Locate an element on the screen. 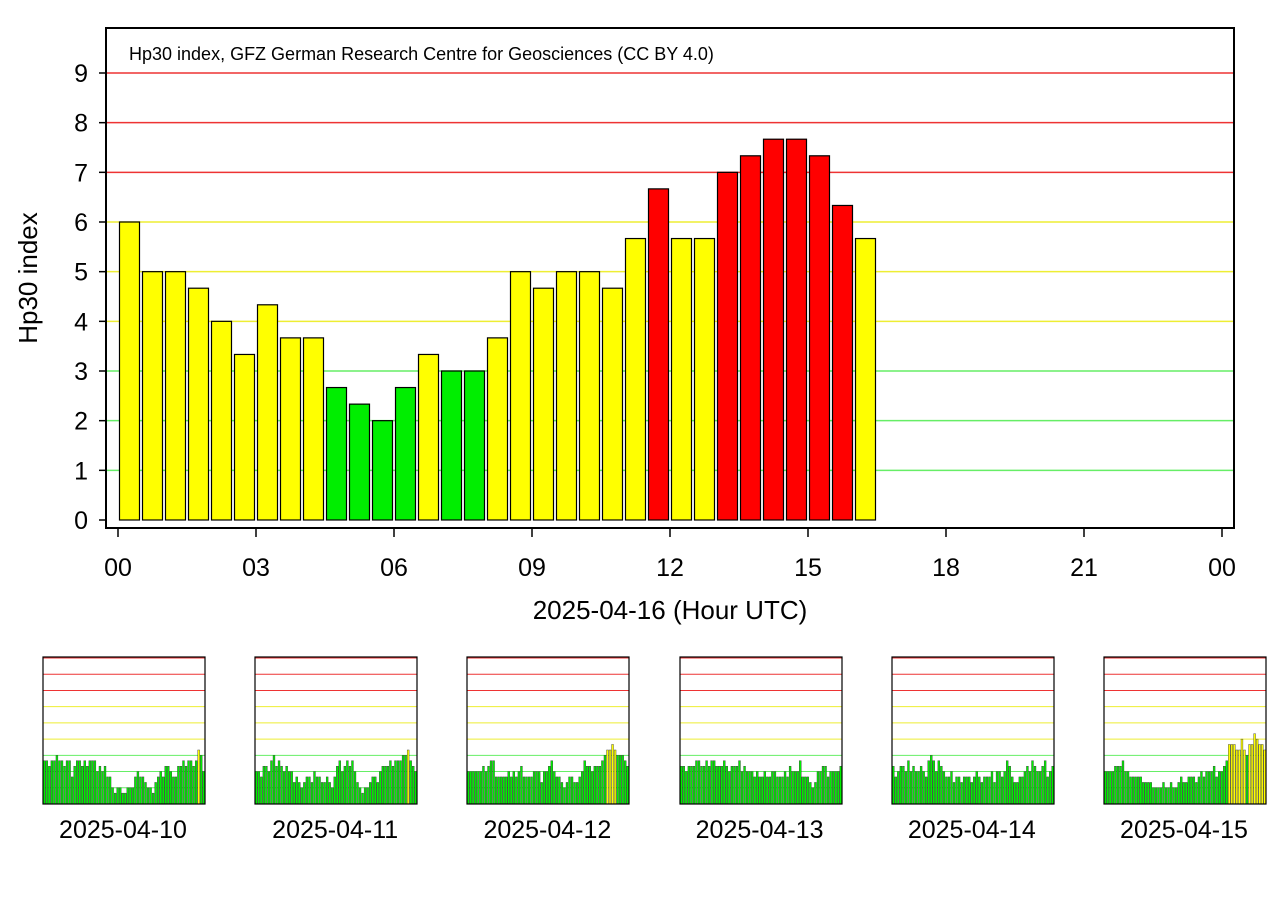  x-axis-label: 2025-04-16 (Hour UTC) is located at coordinates (670, 610).